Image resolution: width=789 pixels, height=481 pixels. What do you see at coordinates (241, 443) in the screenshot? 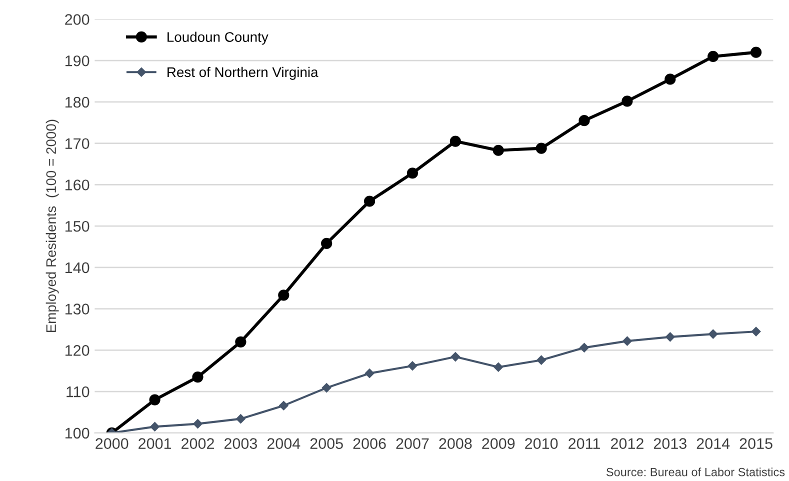
I see `x-tick-label: 2003` at bounding box center [241, 443].